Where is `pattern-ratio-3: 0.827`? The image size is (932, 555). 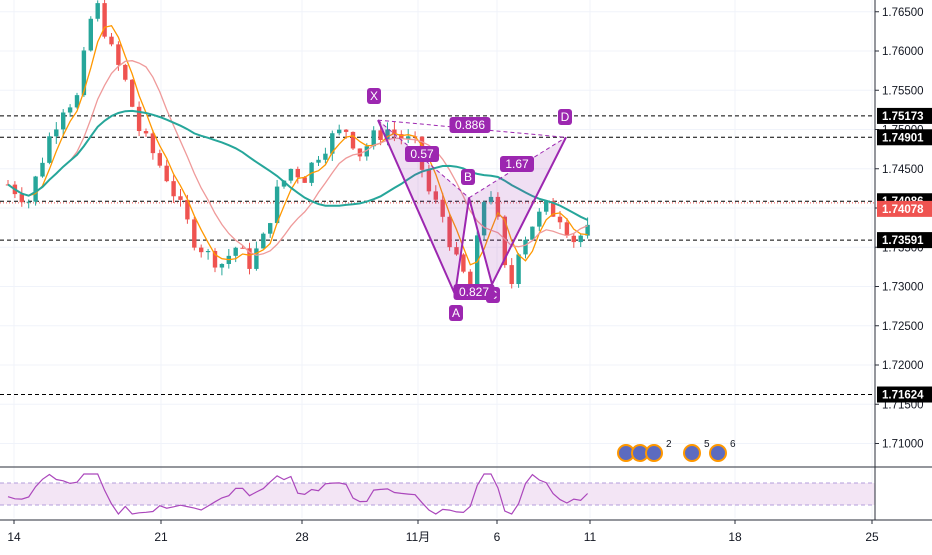
pattern-ratio-3: 0.827 is located at coordinates (474, 292).